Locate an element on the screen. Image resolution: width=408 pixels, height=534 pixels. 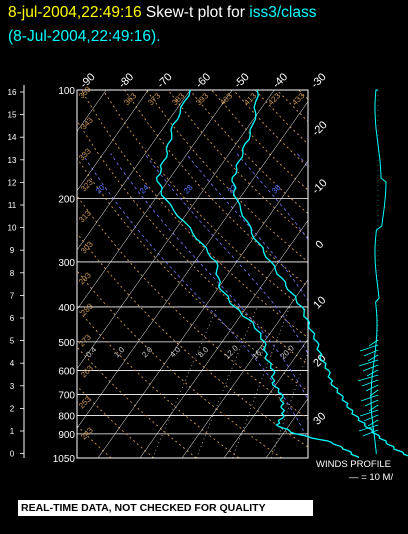
quality-warning: REAL-TIME DATA, NOT CHECKED FOR QUALITY is located at coordinates (165, 508).